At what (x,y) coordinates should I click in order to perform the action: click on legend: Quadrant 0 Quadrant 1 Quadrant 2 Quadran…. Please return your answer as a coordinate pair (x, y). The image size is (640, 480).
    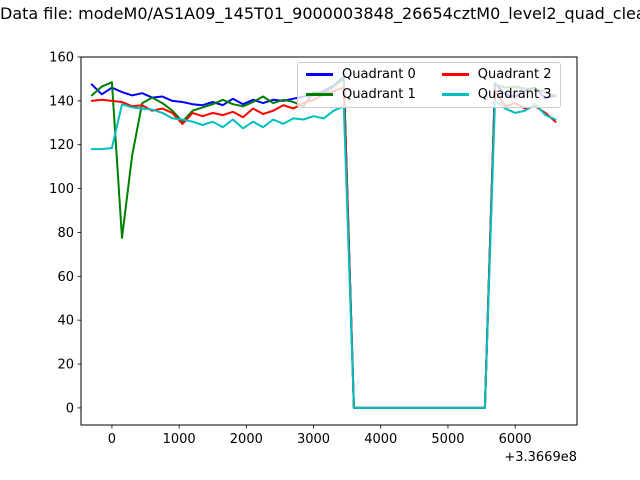
    Looking at the image, I should click on (429, 85).